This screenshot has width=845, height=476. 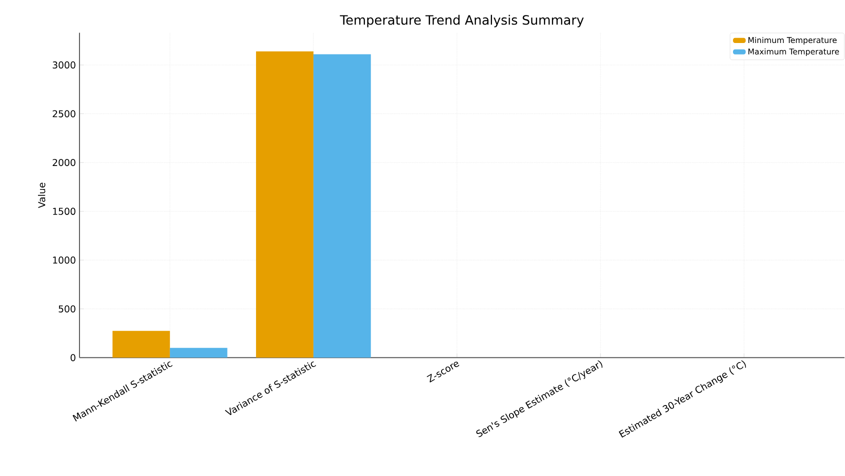 What do you see at coordinates (64, 211) in the screenshot?
I see `y-tick-label: 1500` at bounding box center [64, 211].